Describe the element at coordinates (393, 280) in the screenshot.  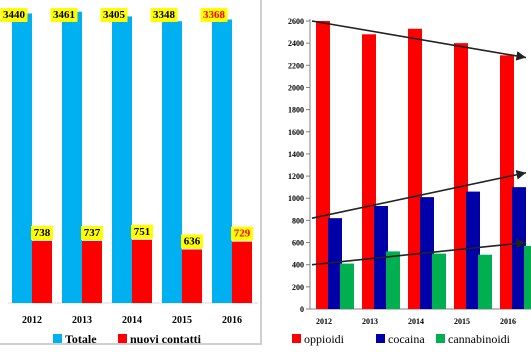
I see `bar-cannabinoidi-2013` at that location.